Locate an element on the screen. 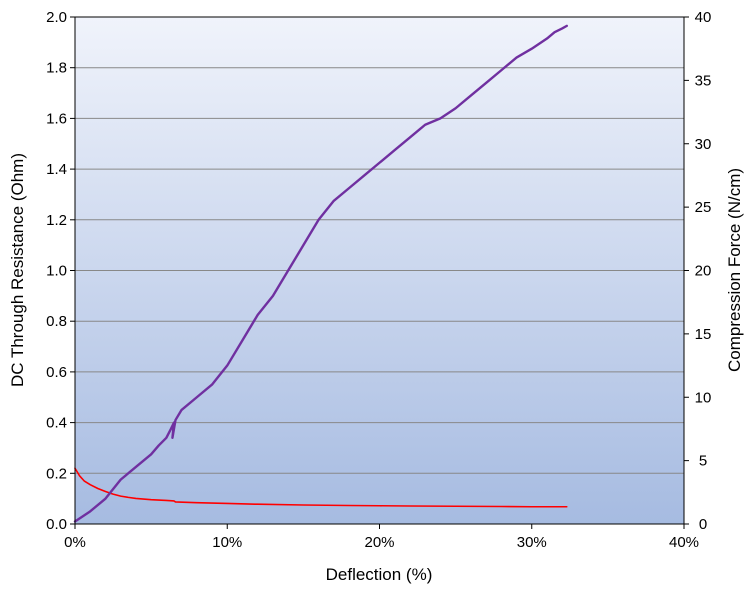 The height and width of the screenshot is (591, 751). resistance-series-line is located at coordinates (321, 487).